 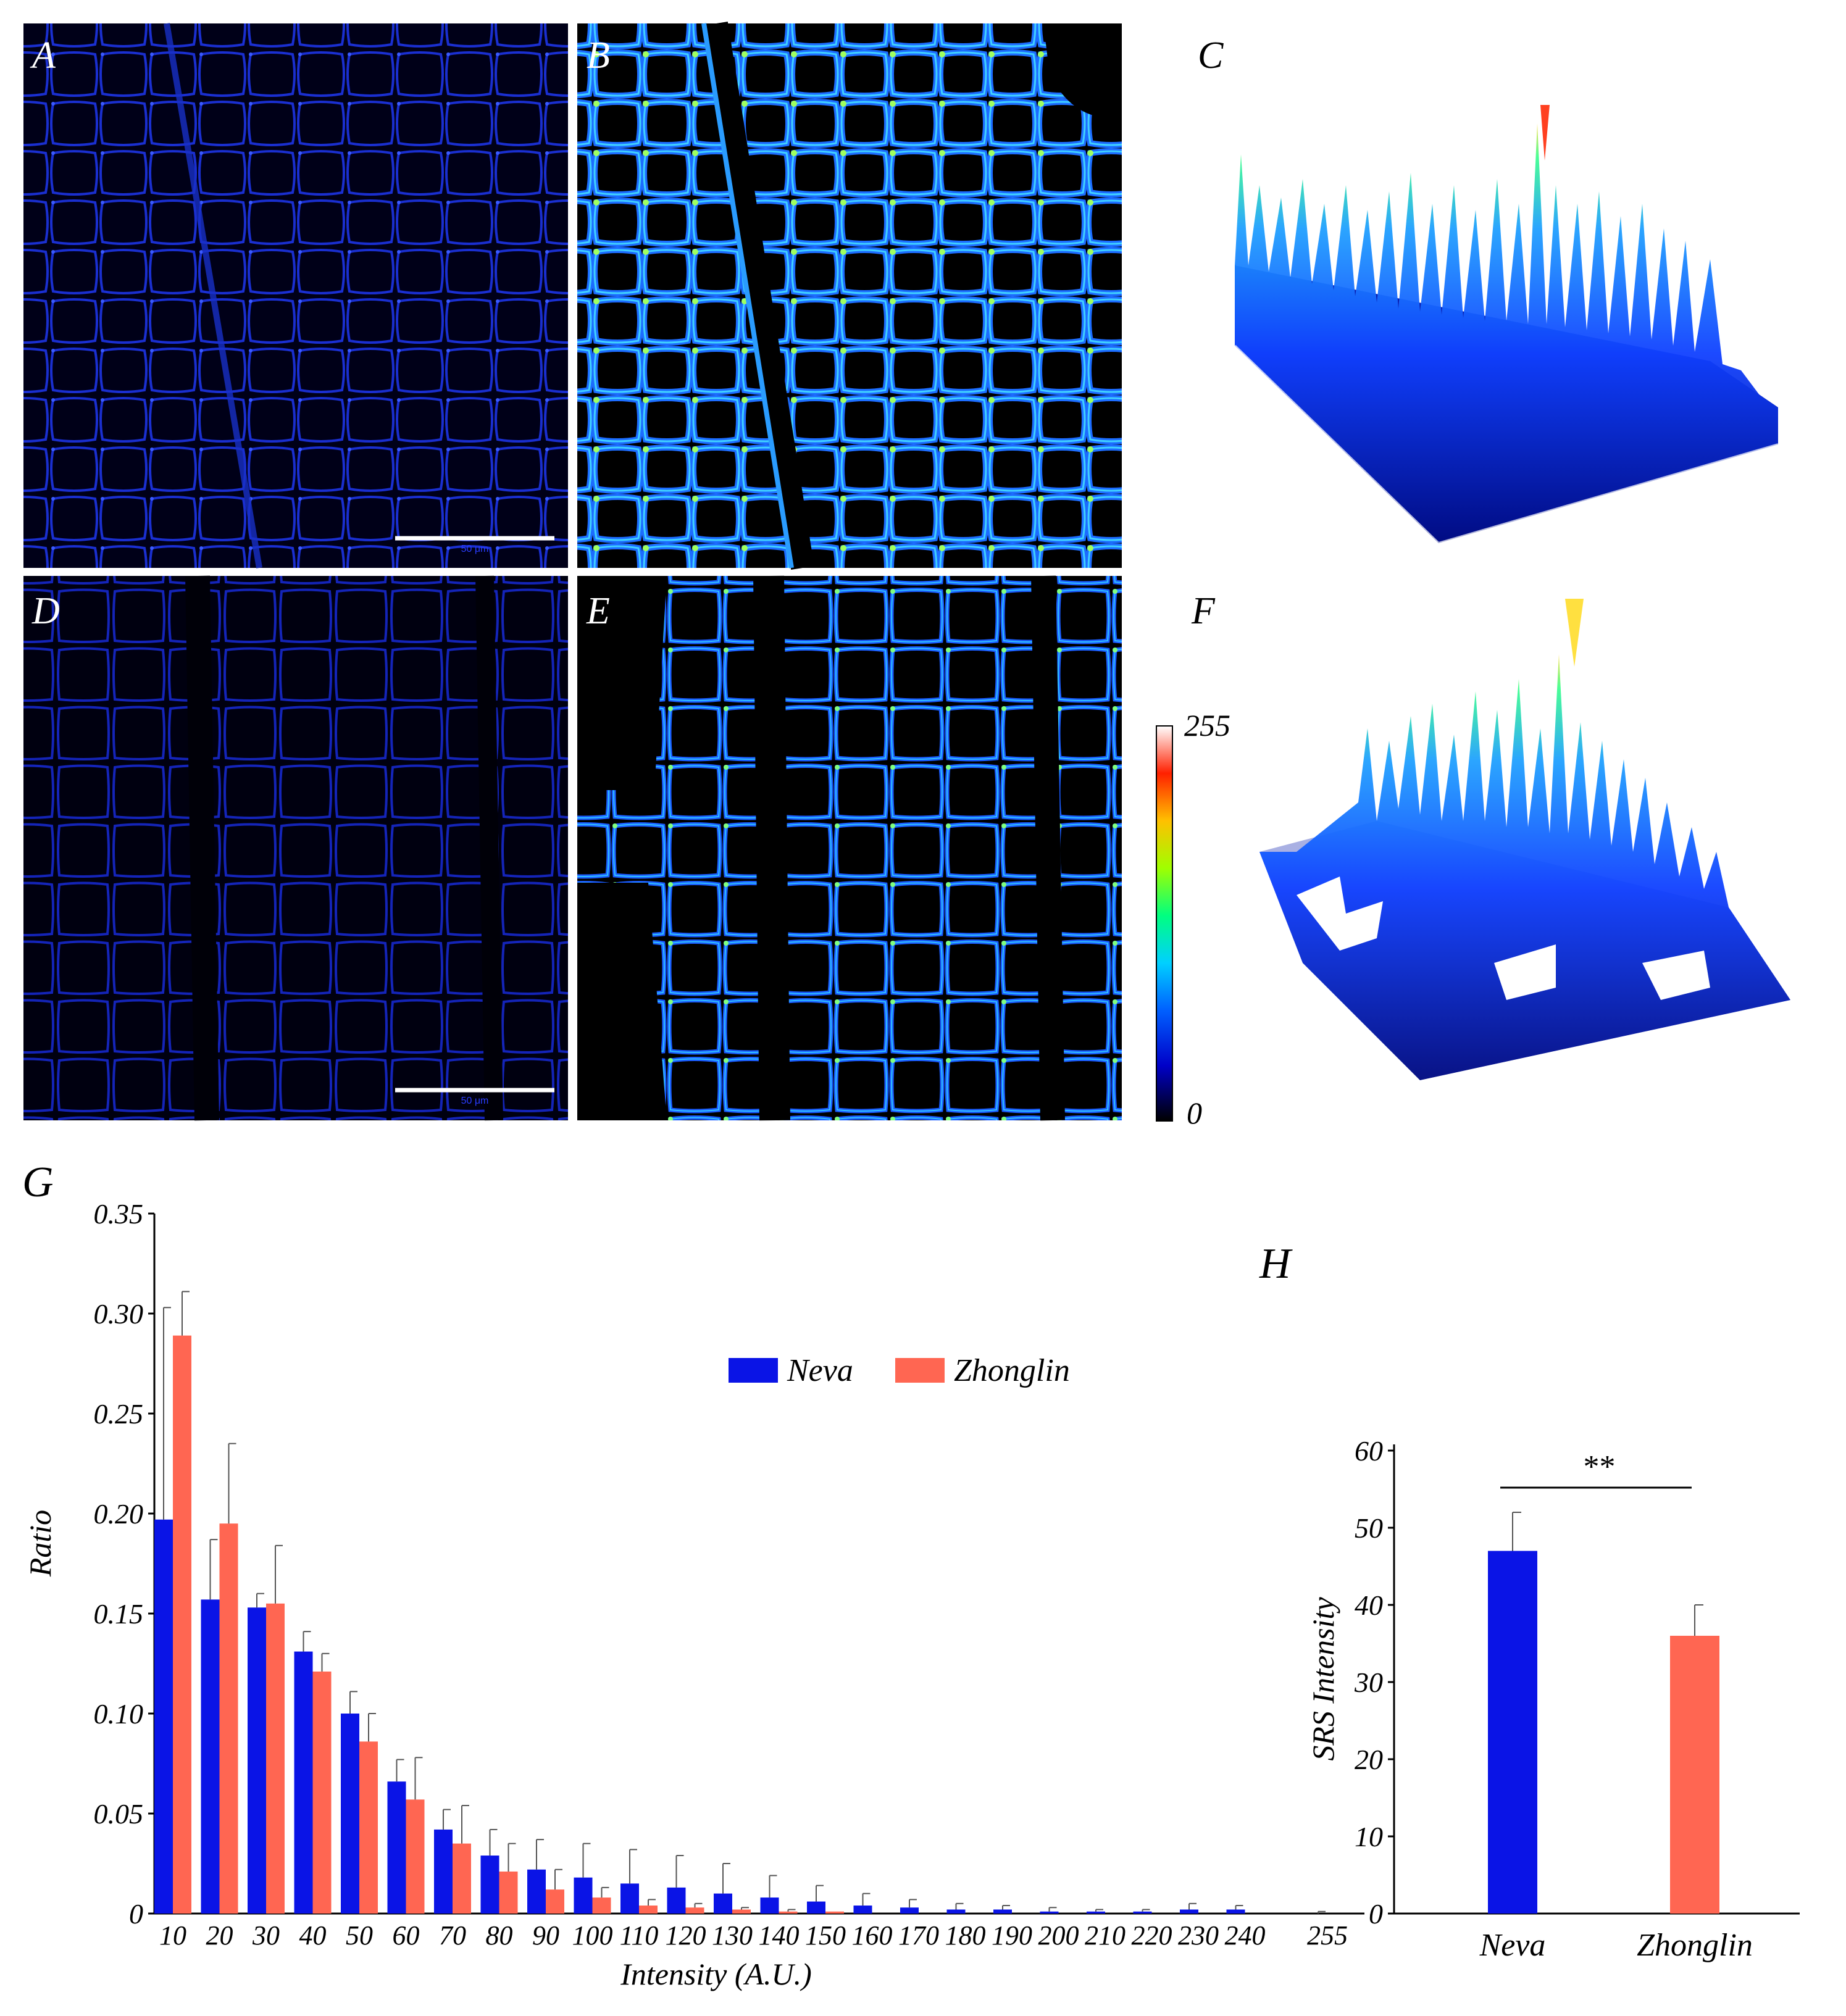 What do you see at coordinates (872, 1935) in the screenshot?
I see `g-xtick-label: 160` at bounding box center [872, 1935].